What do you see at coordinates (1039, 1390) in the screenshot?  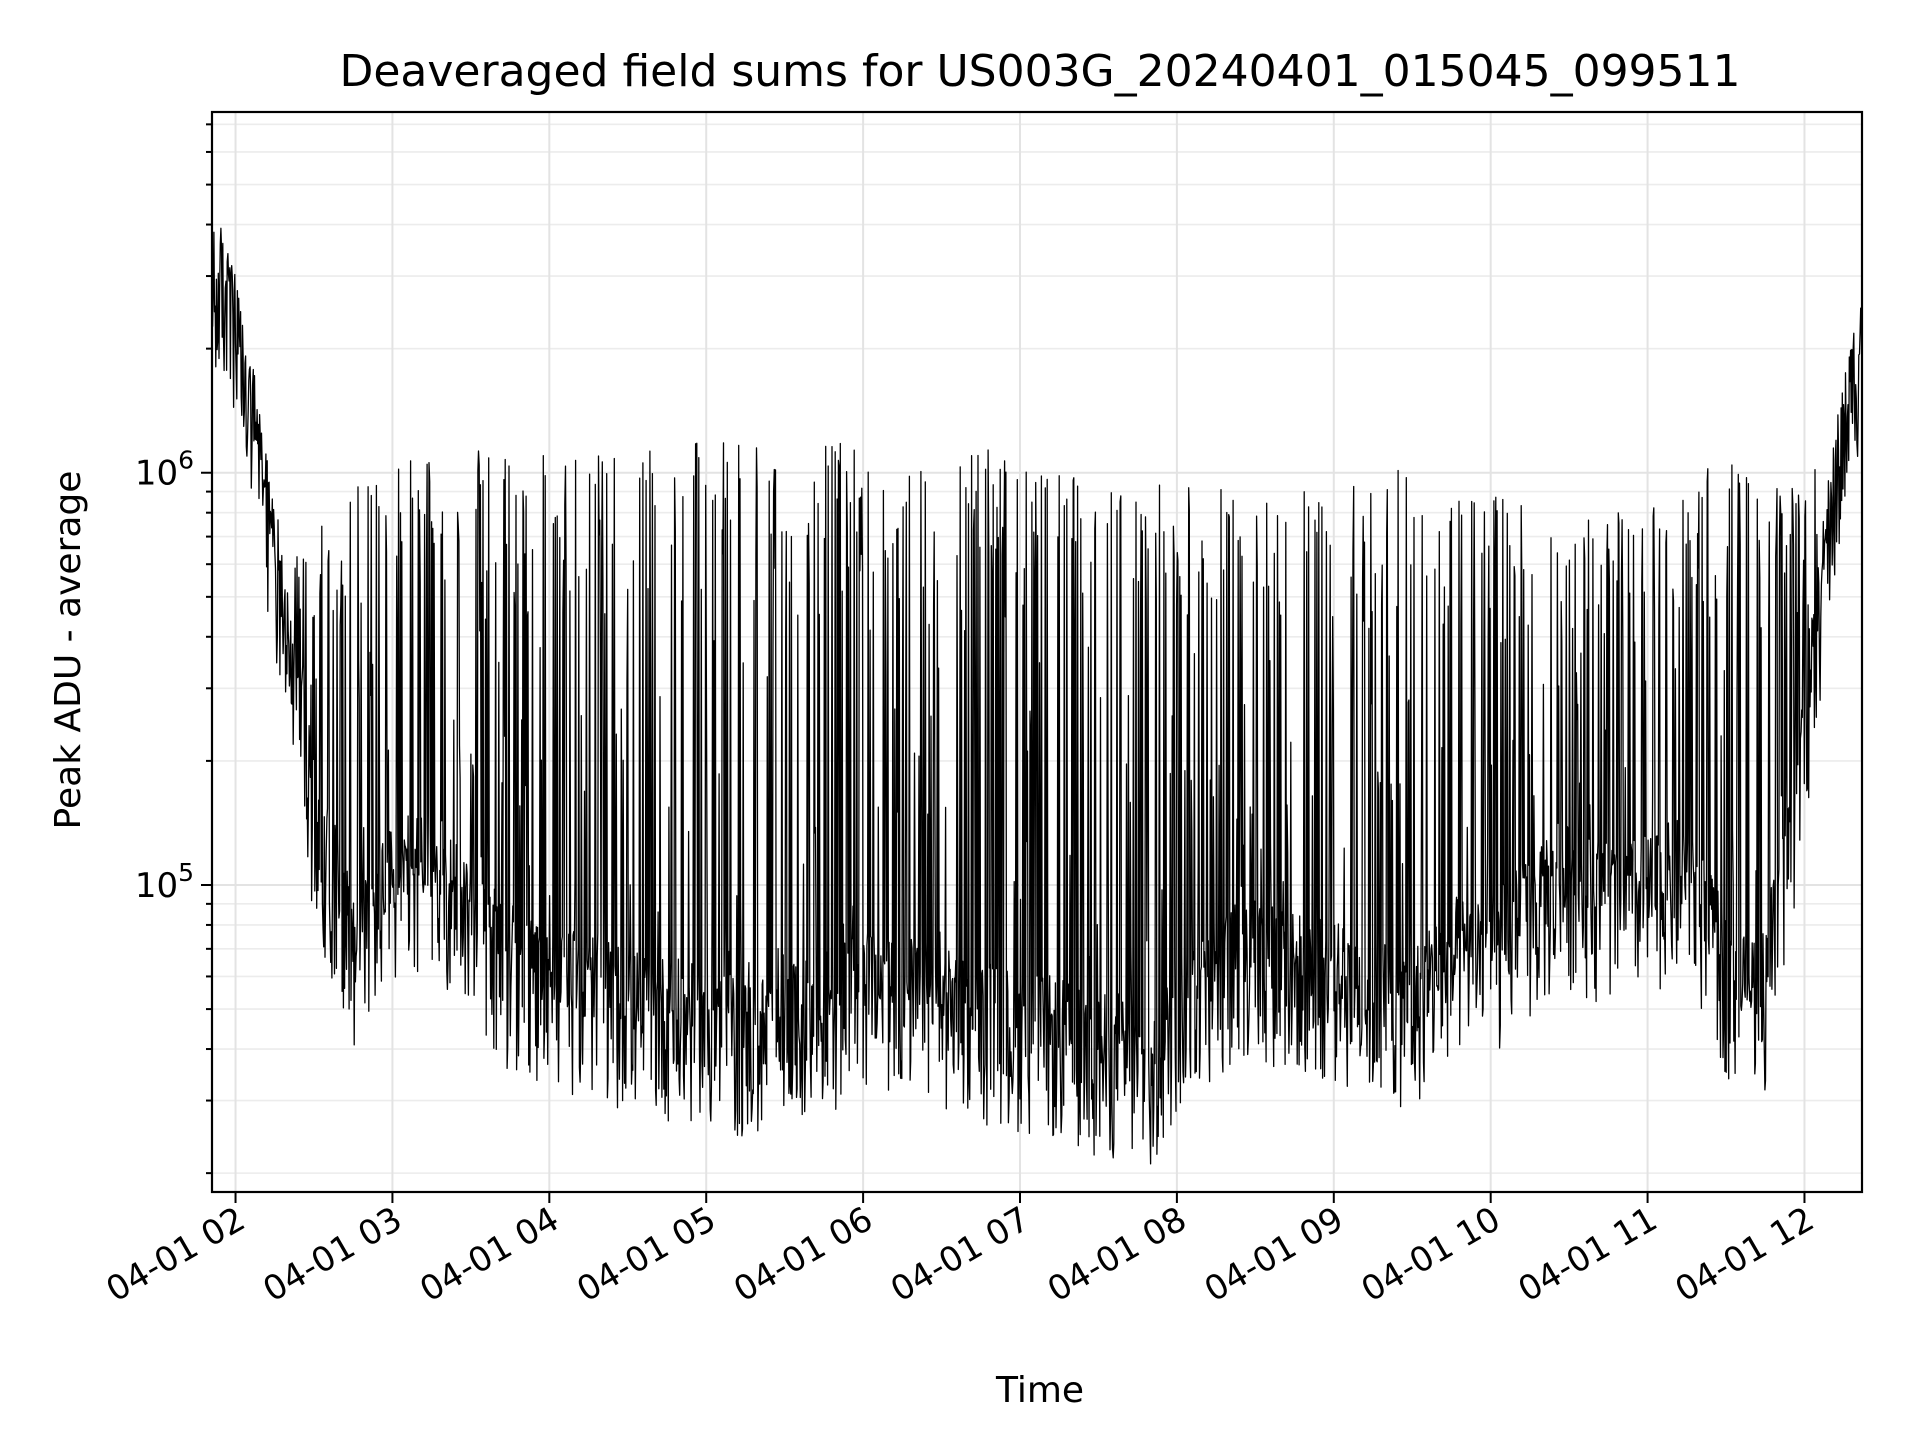 I see `x-axis-label: Time` at bounding box center [1039, 1390].